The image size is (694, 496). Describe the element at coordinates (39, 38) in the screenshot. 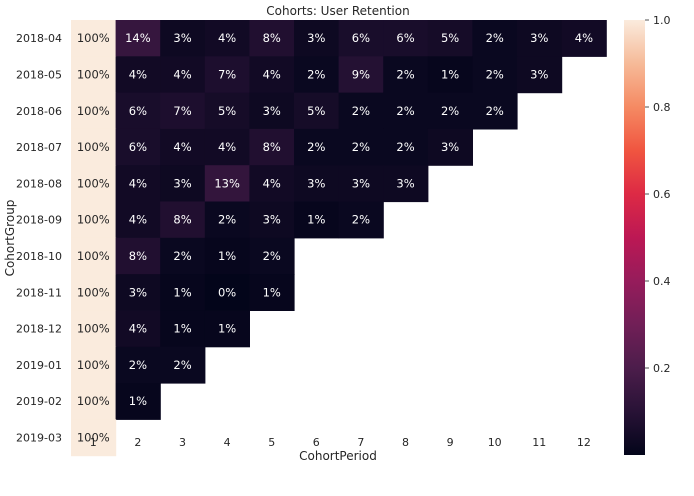

I see `y-tick-label: 2018-04` at that location.